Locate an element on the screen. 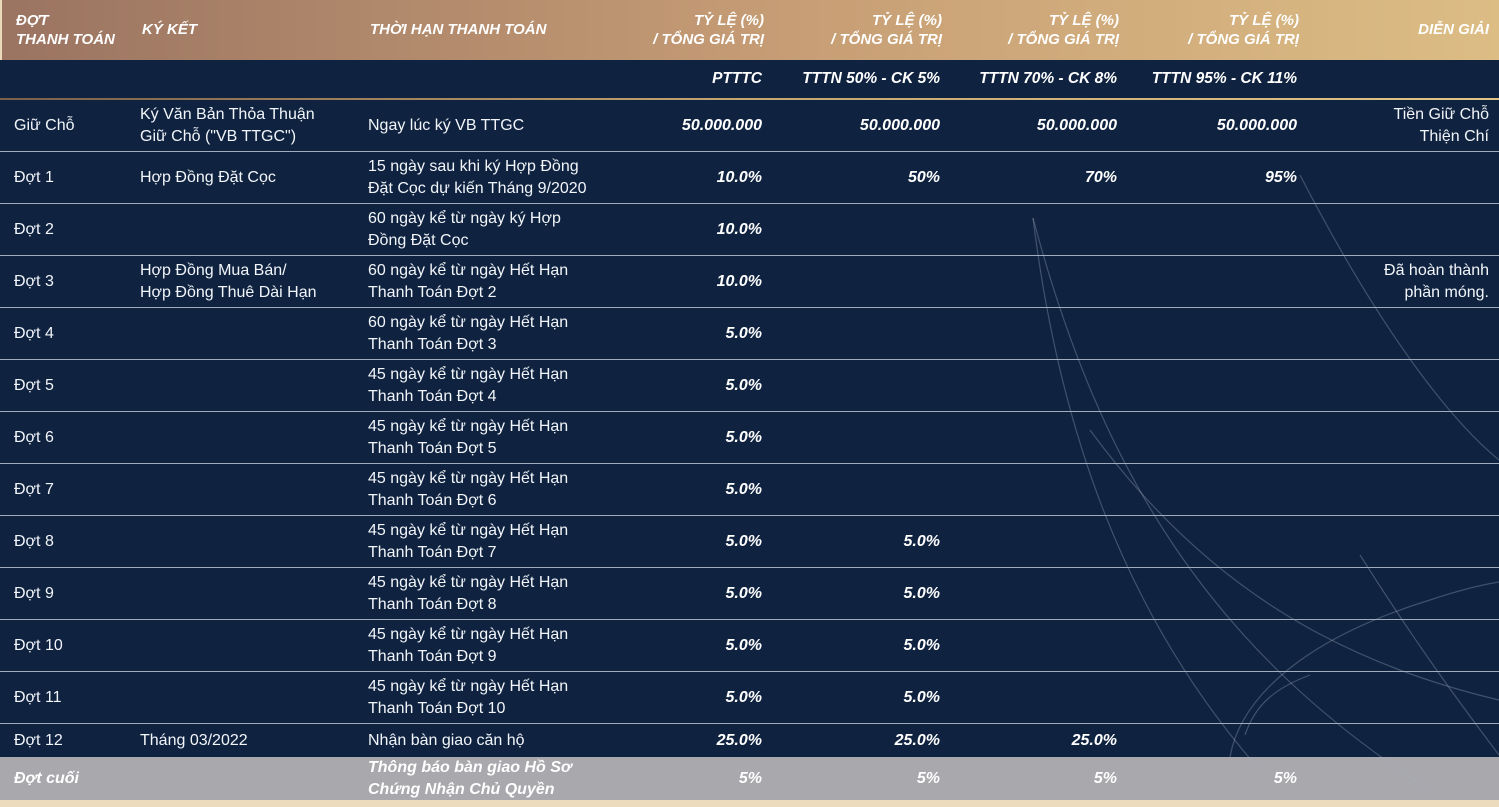  bottom-accent-strip is located at coordinates (749, 803).